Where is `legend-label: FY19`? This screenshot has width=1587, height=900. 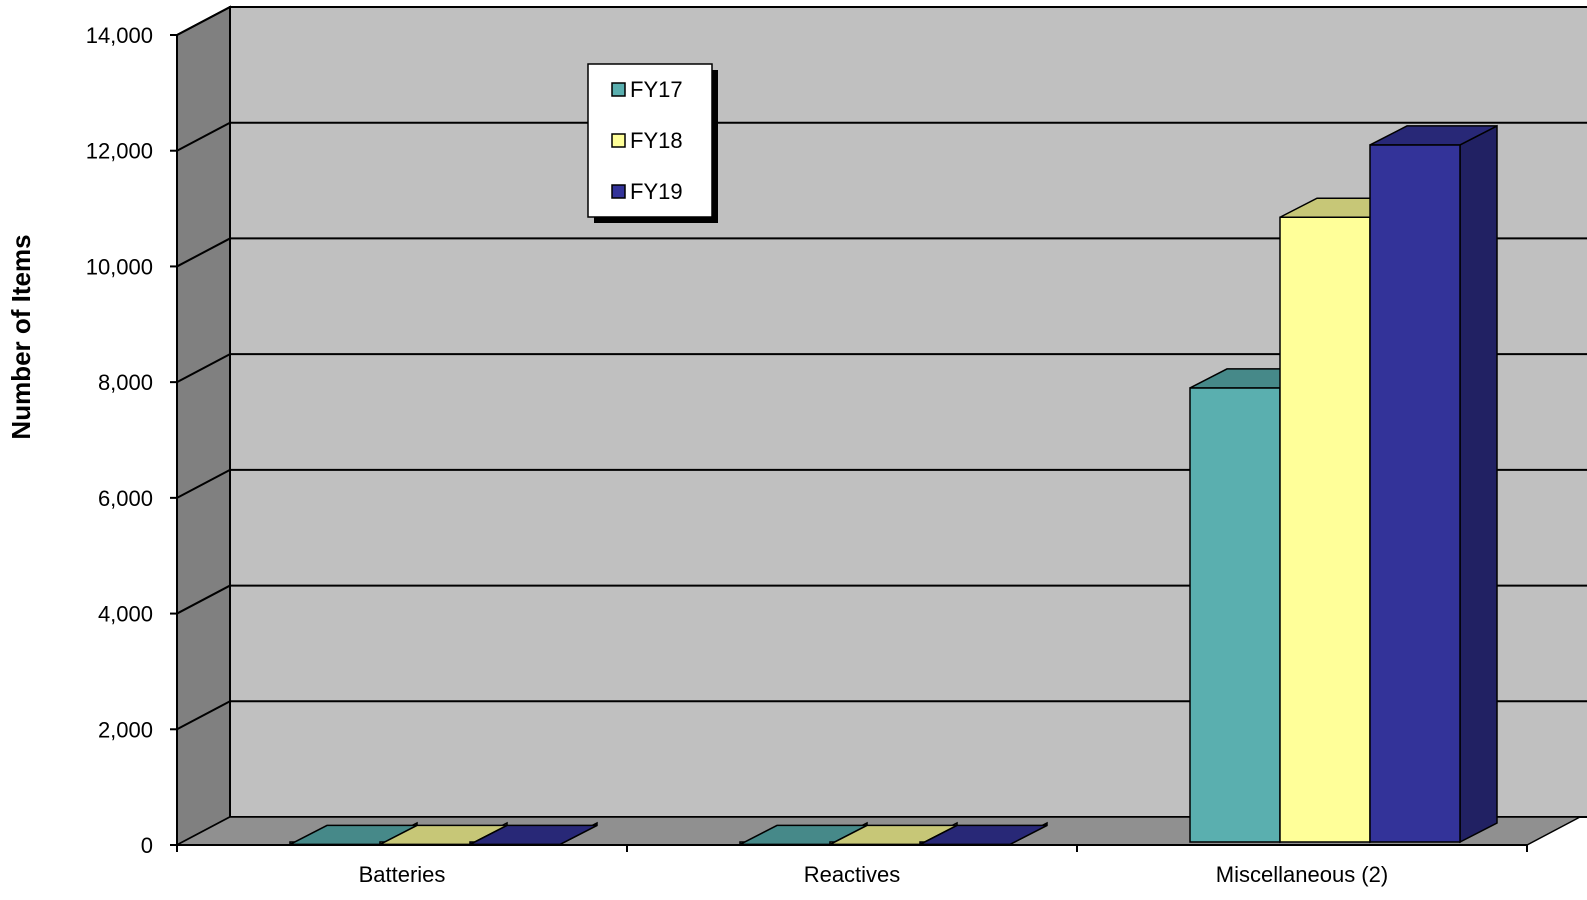
legend-label: FY19 is located at coordinates (656, 191).